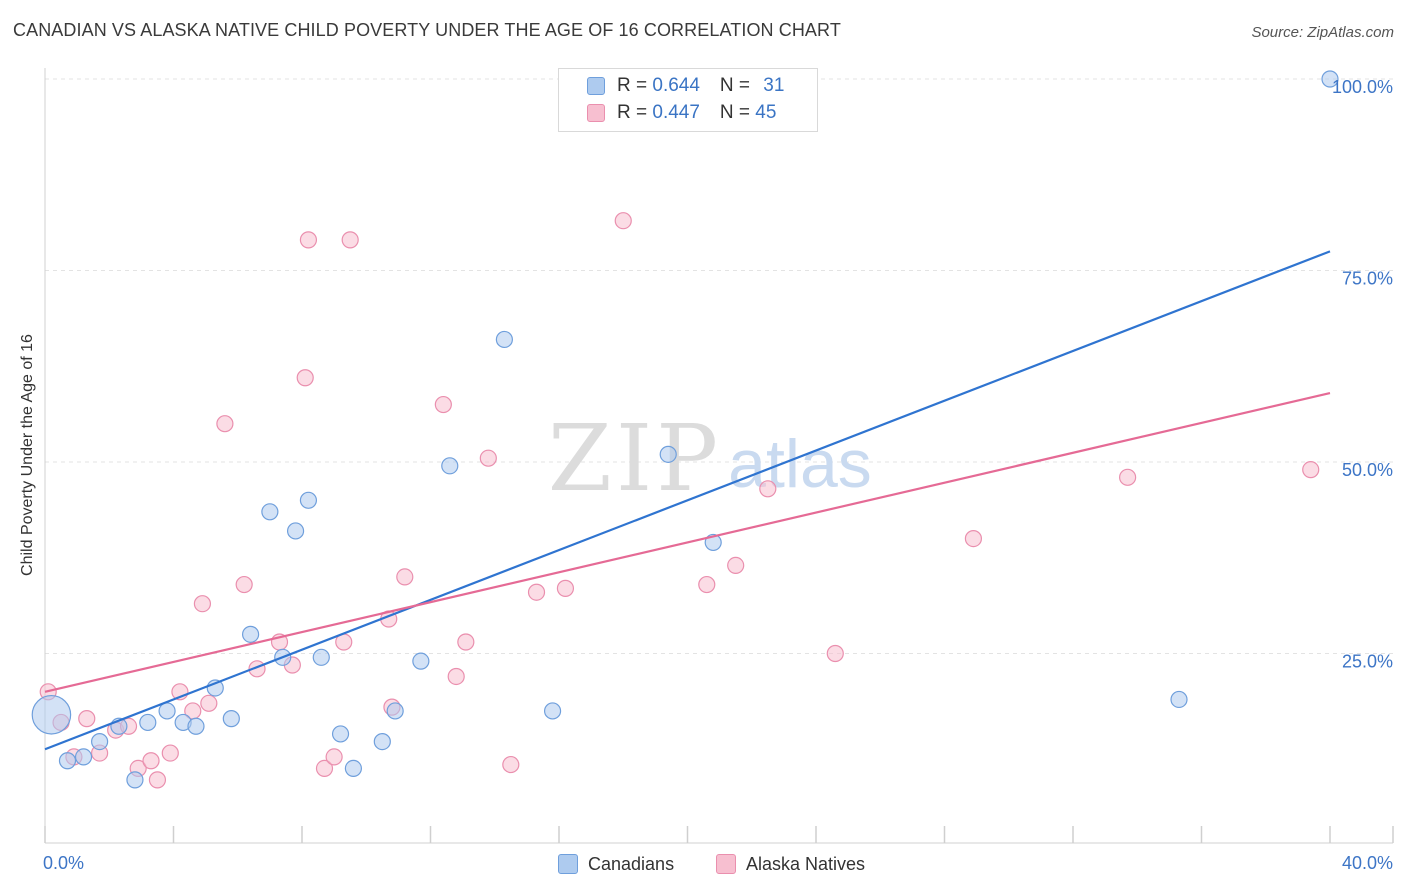  I want to click on correlation-legend: R = 0.644 N = 31 R = 0.447 N = 45, so click(688, 100).